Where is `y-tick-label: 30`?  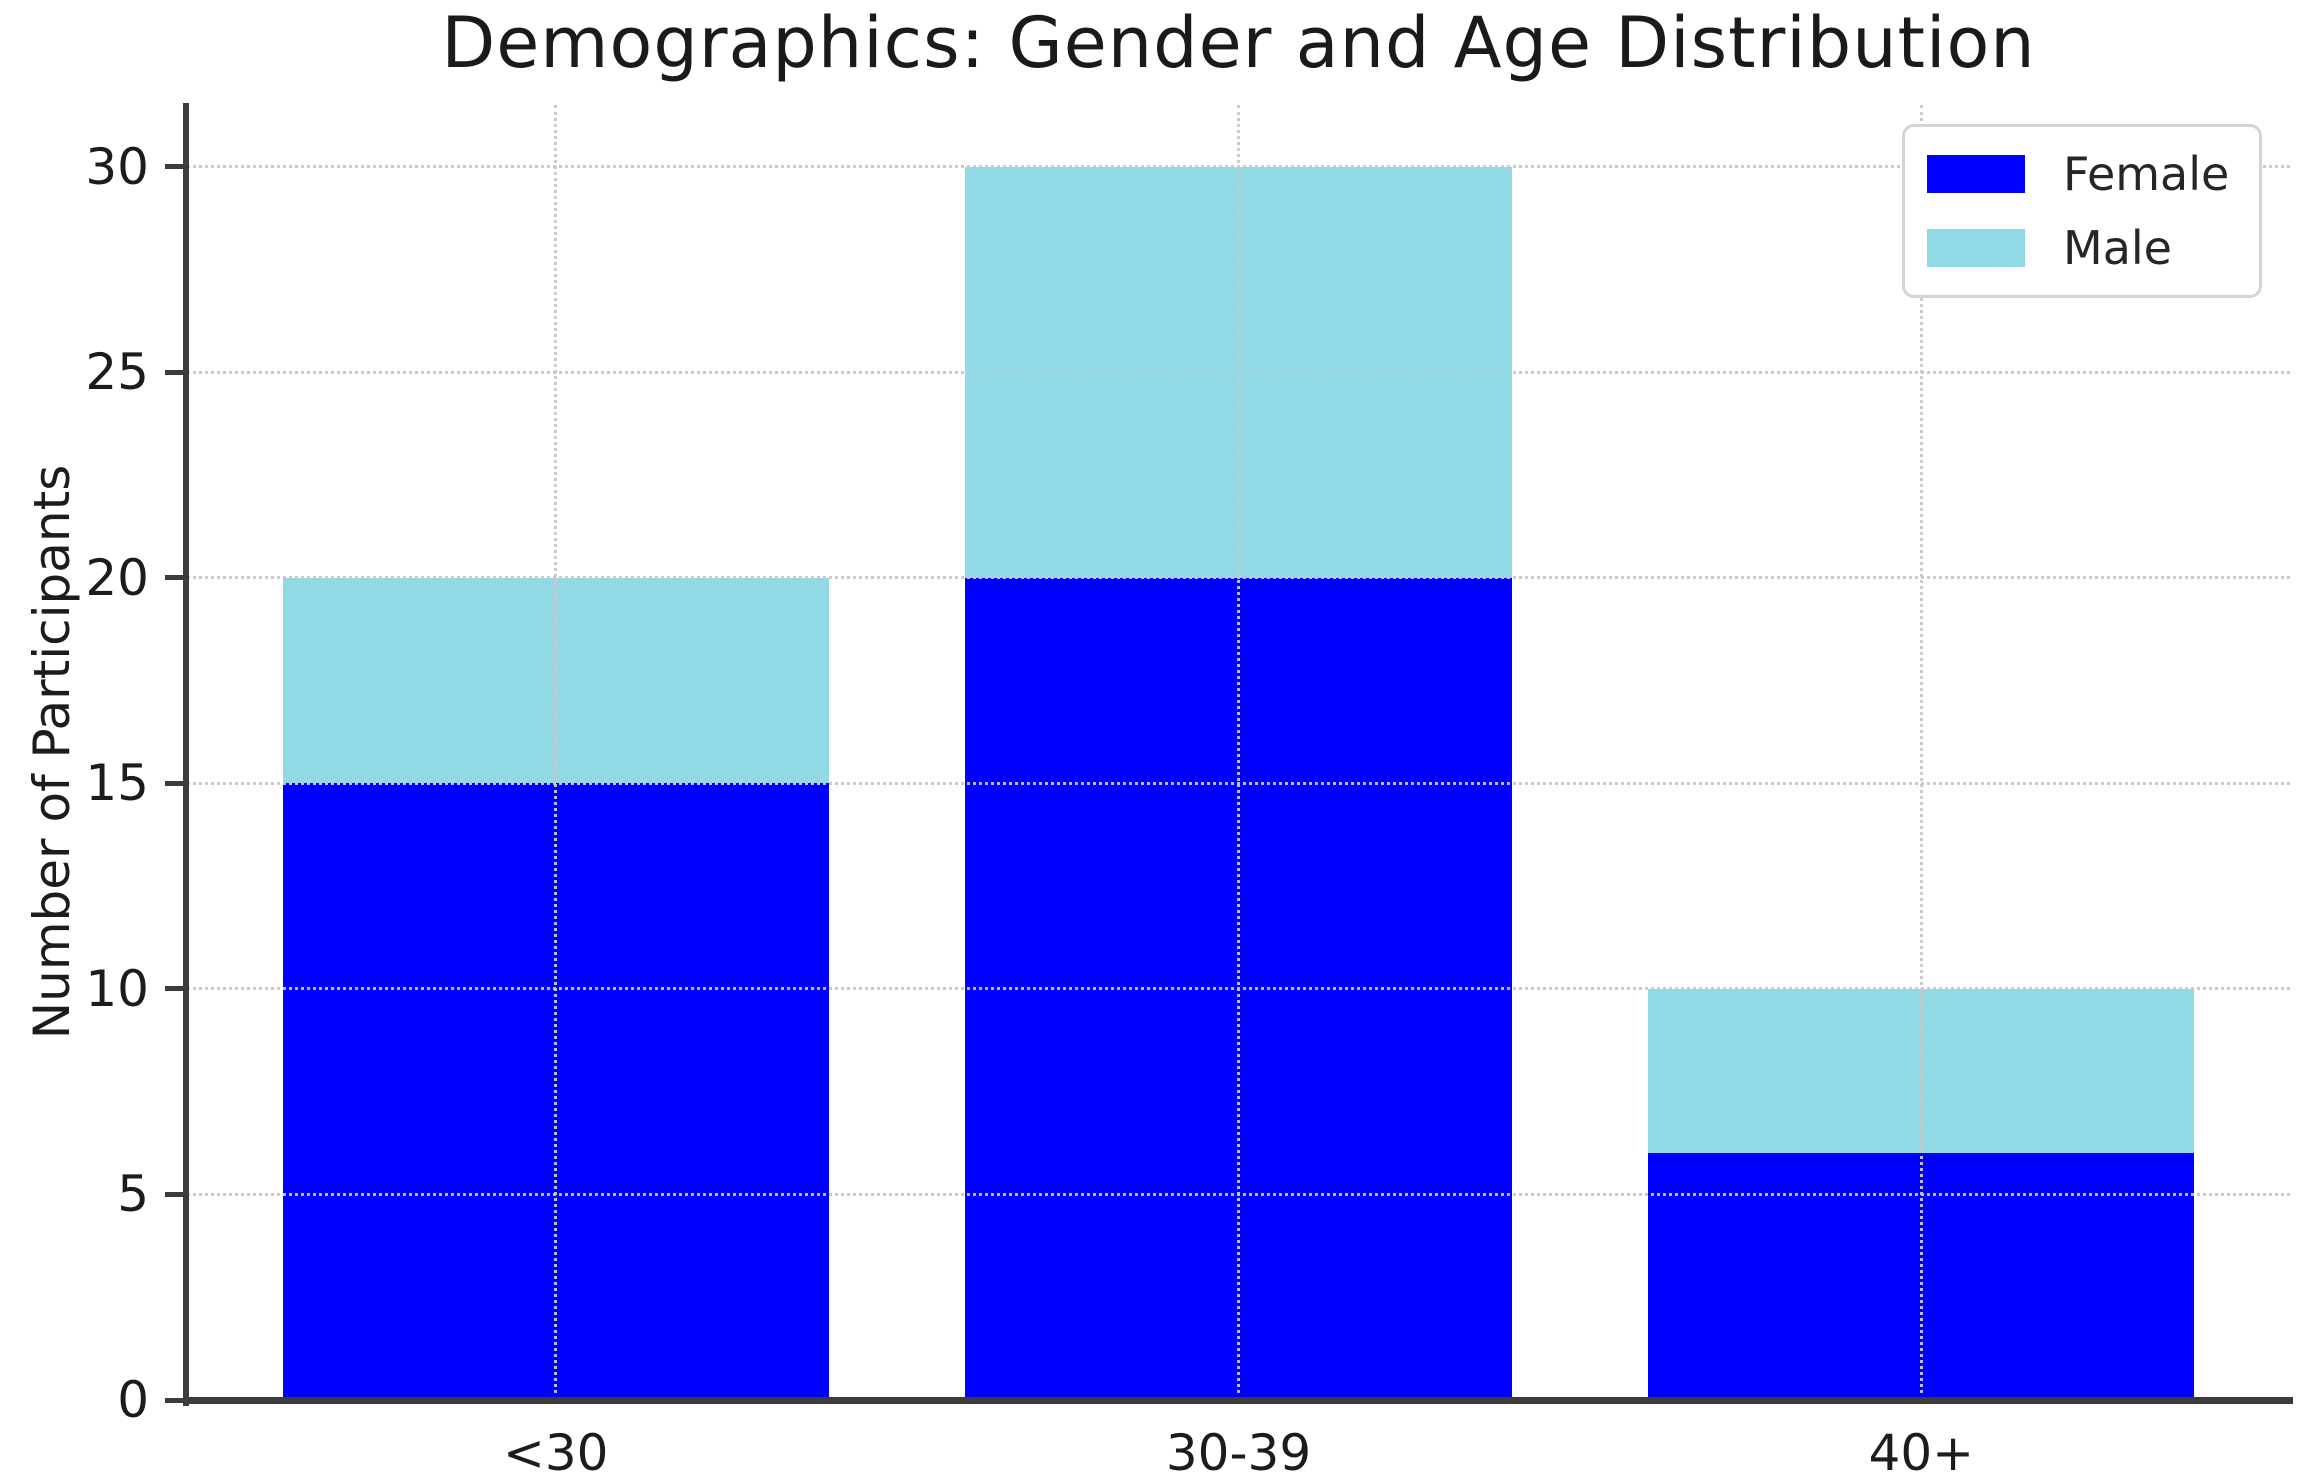
y-tick-label: 30 is located at coordinates (117, 166).